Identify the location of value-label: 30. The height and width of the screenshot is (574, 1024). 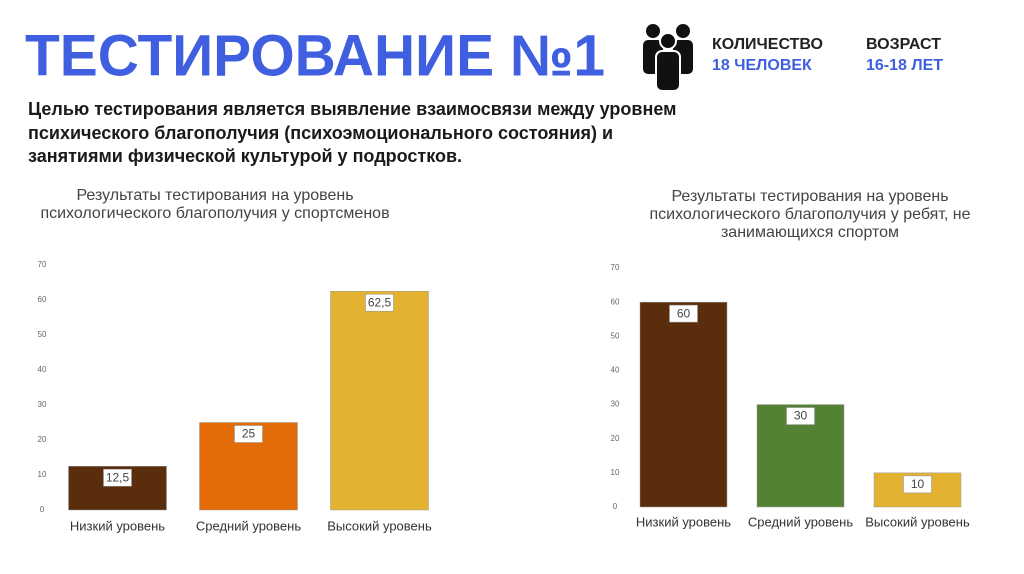
(801, 416).